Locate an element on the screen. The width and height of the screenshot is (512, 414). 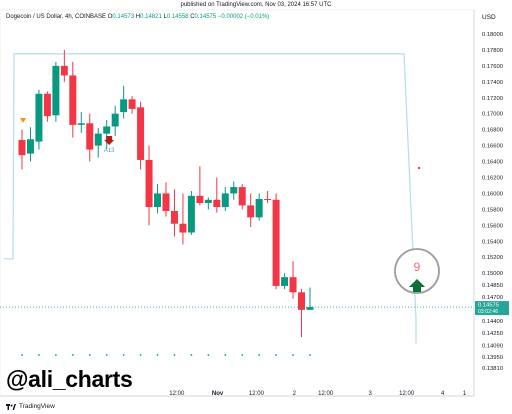
current-price-tag is located at coordinates (492, 308).